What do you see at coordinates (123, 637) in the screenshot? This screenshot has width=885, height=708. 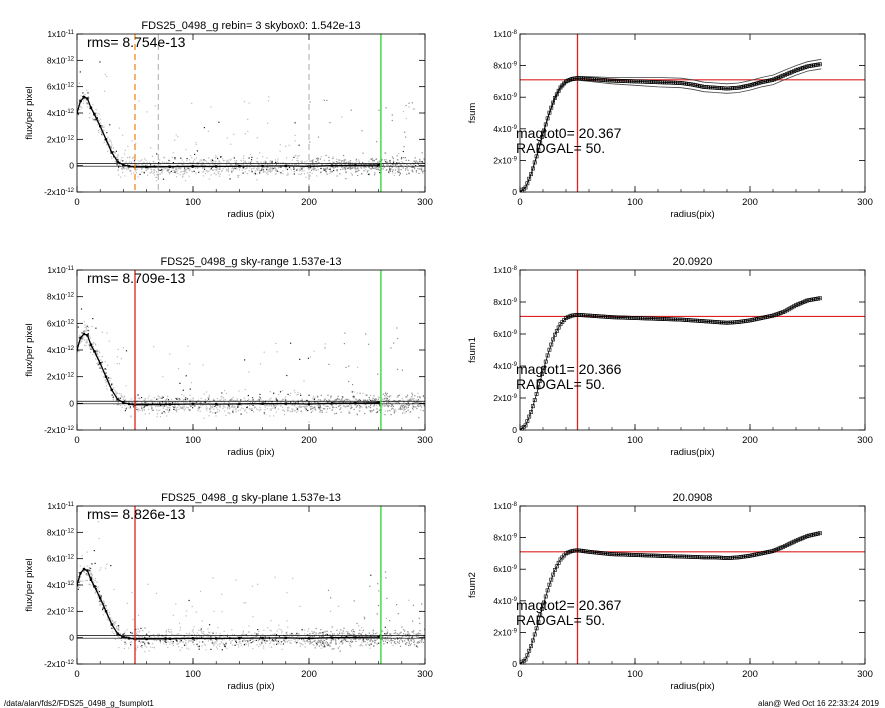 I see `profile-marker` at bounding box center [123, 637].